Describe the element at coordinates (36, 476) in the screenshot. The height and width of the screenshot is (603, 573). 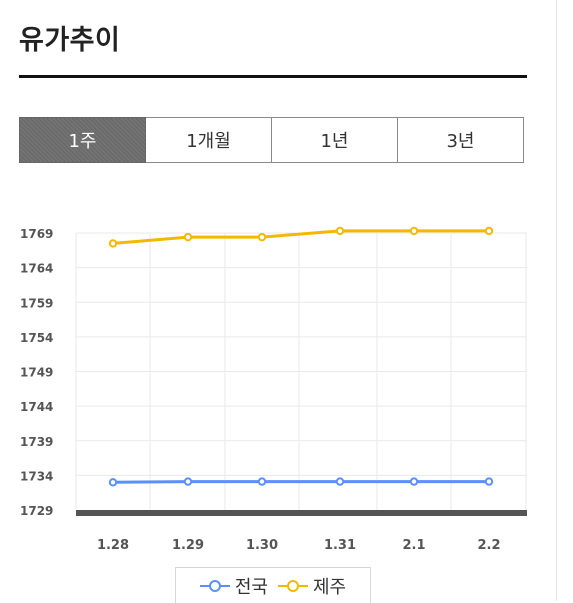
I see `y-tick-label: 1734` at that location.